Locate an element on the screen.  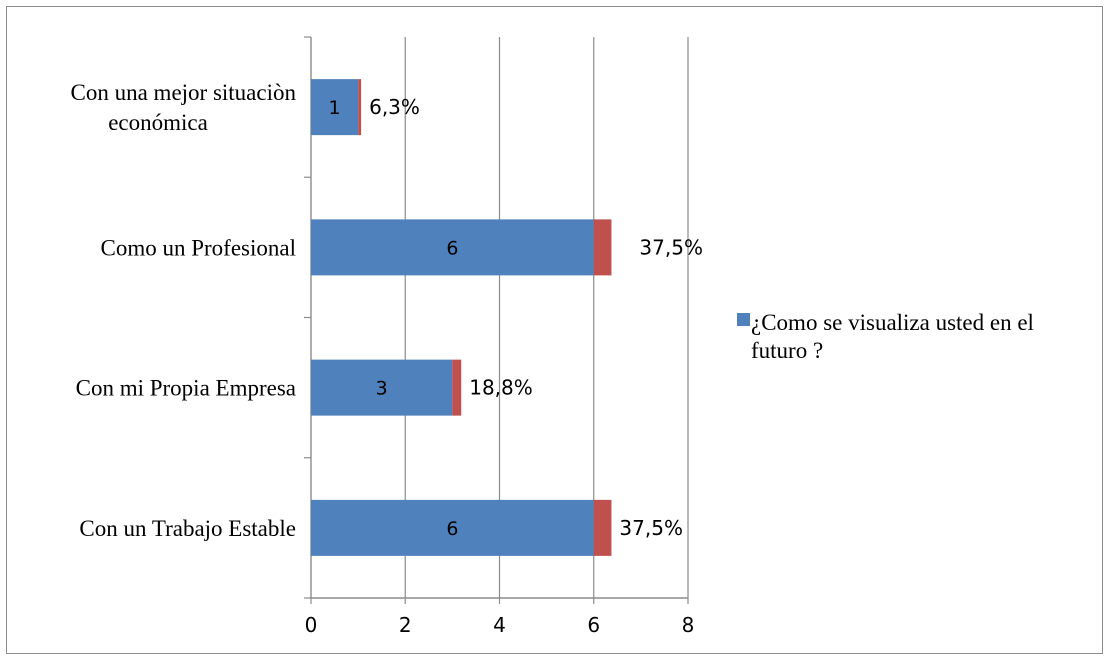
bar-count-label: 1 is located at coordinates (335, 108).